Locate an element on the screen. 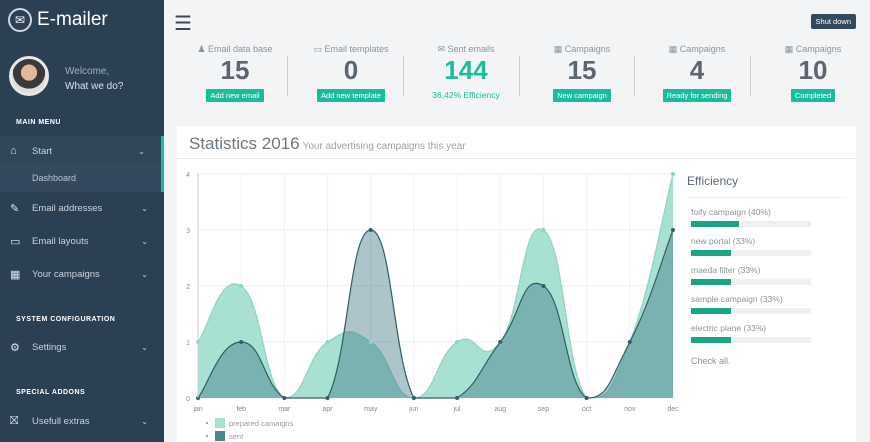  stat-value: 4 is located at coordinates (697, 70).